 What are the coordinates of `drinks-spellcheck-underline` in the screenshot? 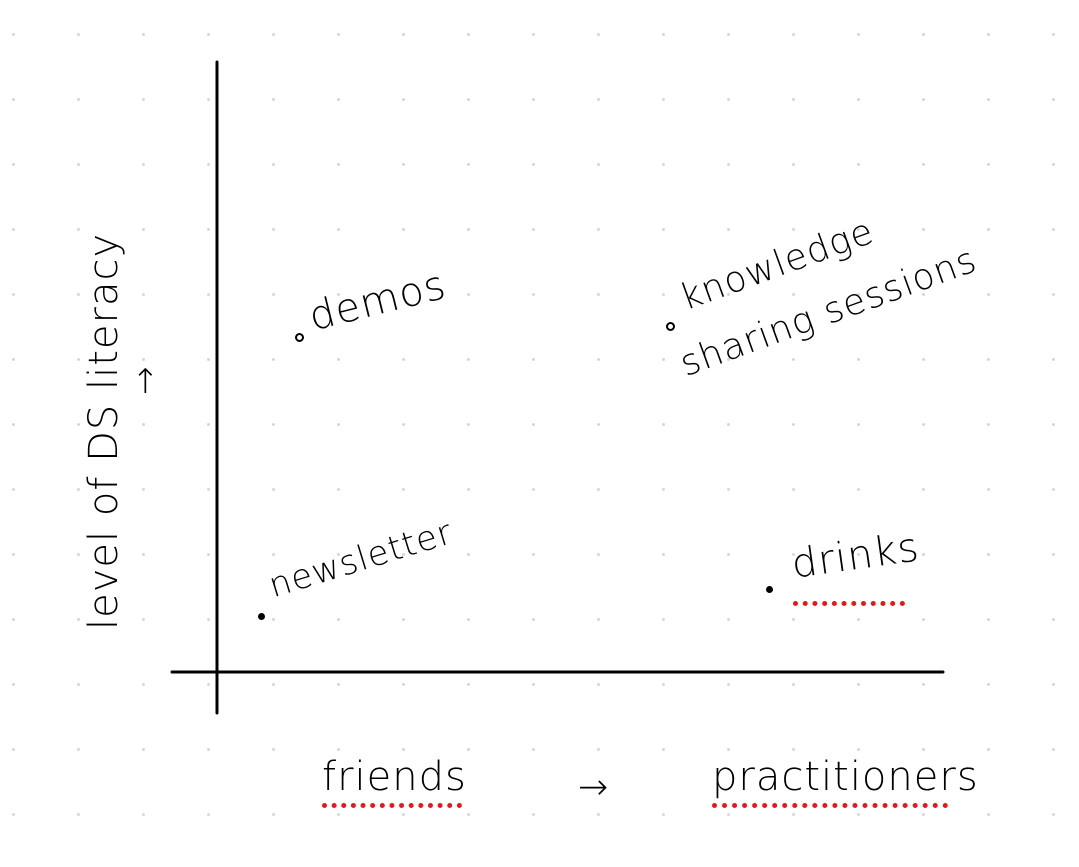 It's located at (849, 603).